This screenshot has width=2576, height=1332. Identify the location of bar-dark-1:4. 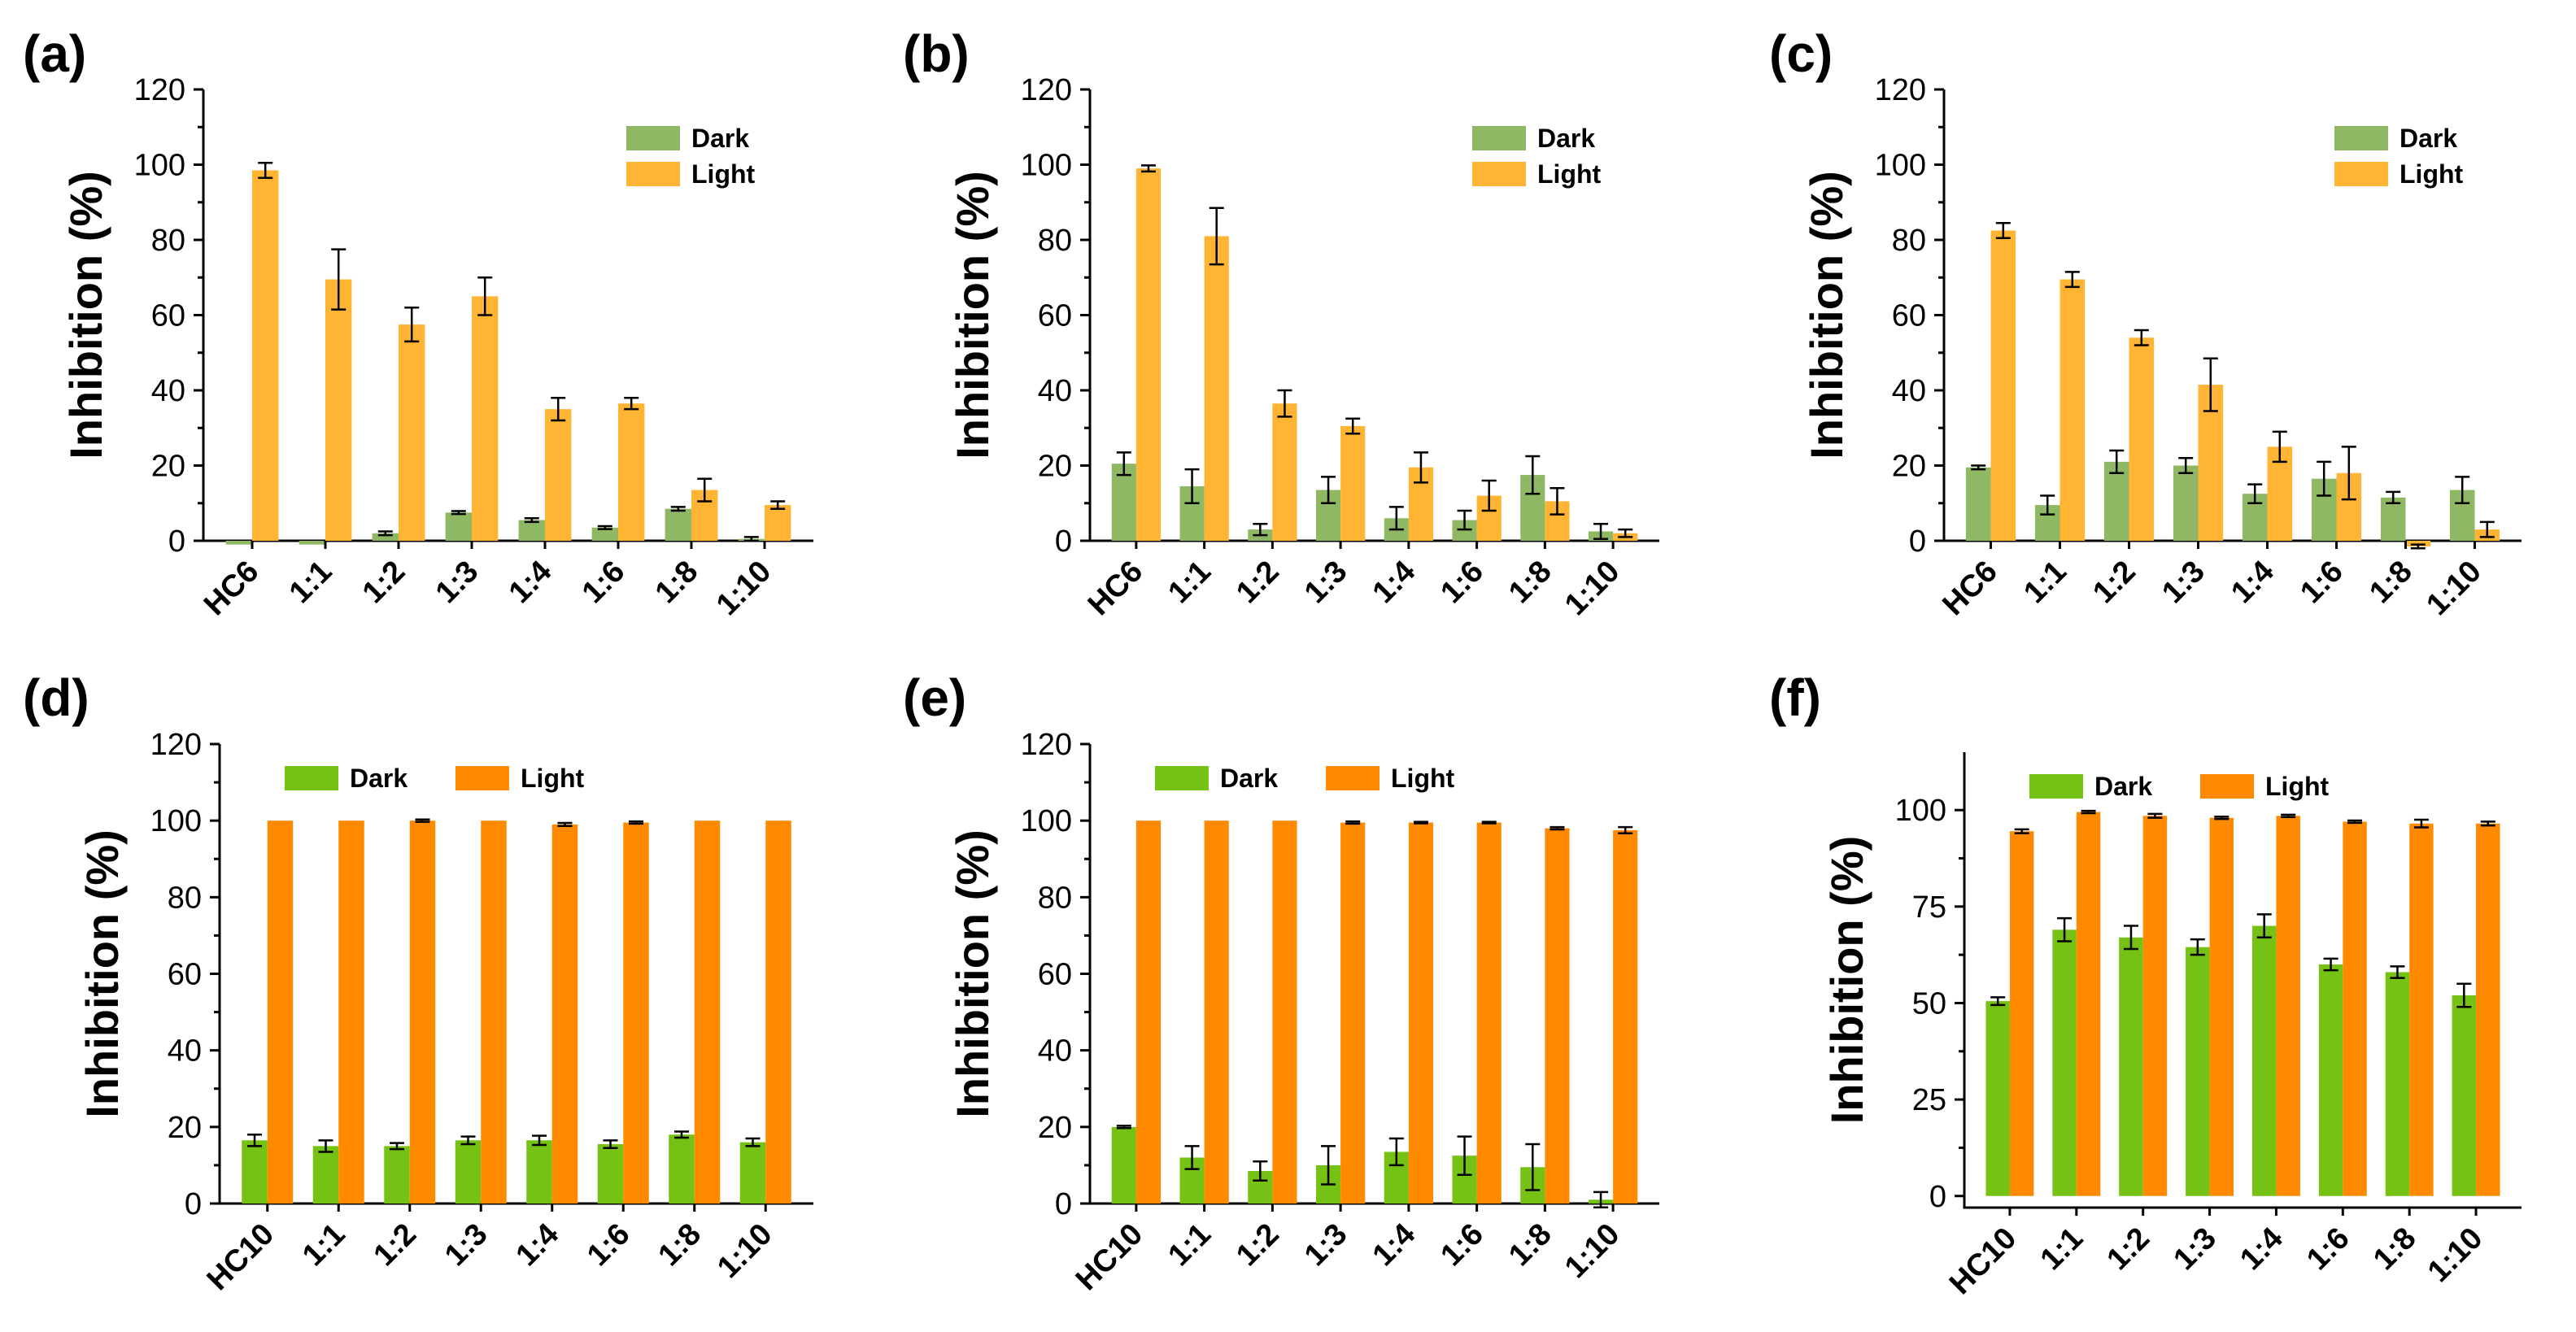
(531, 530).